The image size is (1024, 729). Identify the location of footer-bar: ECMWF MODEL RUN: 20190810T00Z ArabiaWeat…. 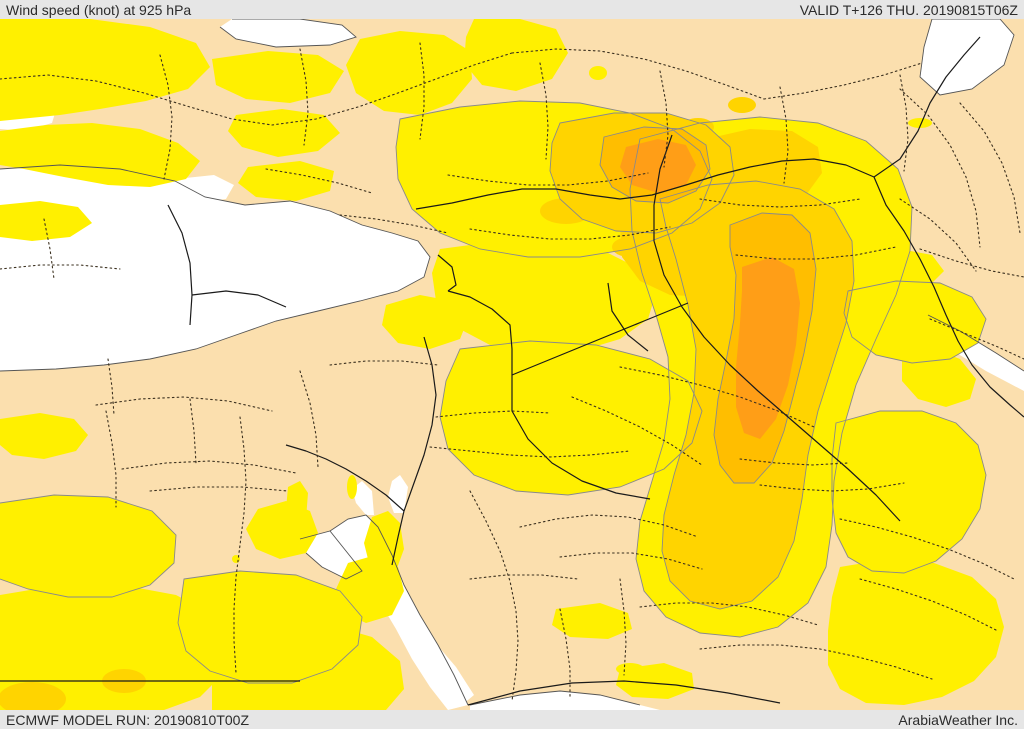
(512, 719).